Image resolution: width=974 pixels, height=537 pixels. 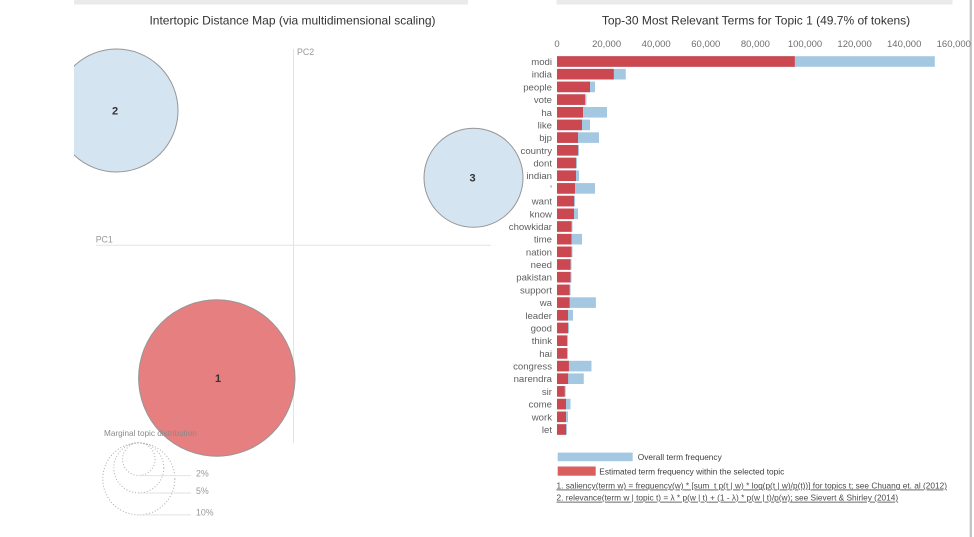 What do you see at coordinates (104, 240) in the screenshot?
I see `svg-text: PC1` at bounding box center [104, 240].